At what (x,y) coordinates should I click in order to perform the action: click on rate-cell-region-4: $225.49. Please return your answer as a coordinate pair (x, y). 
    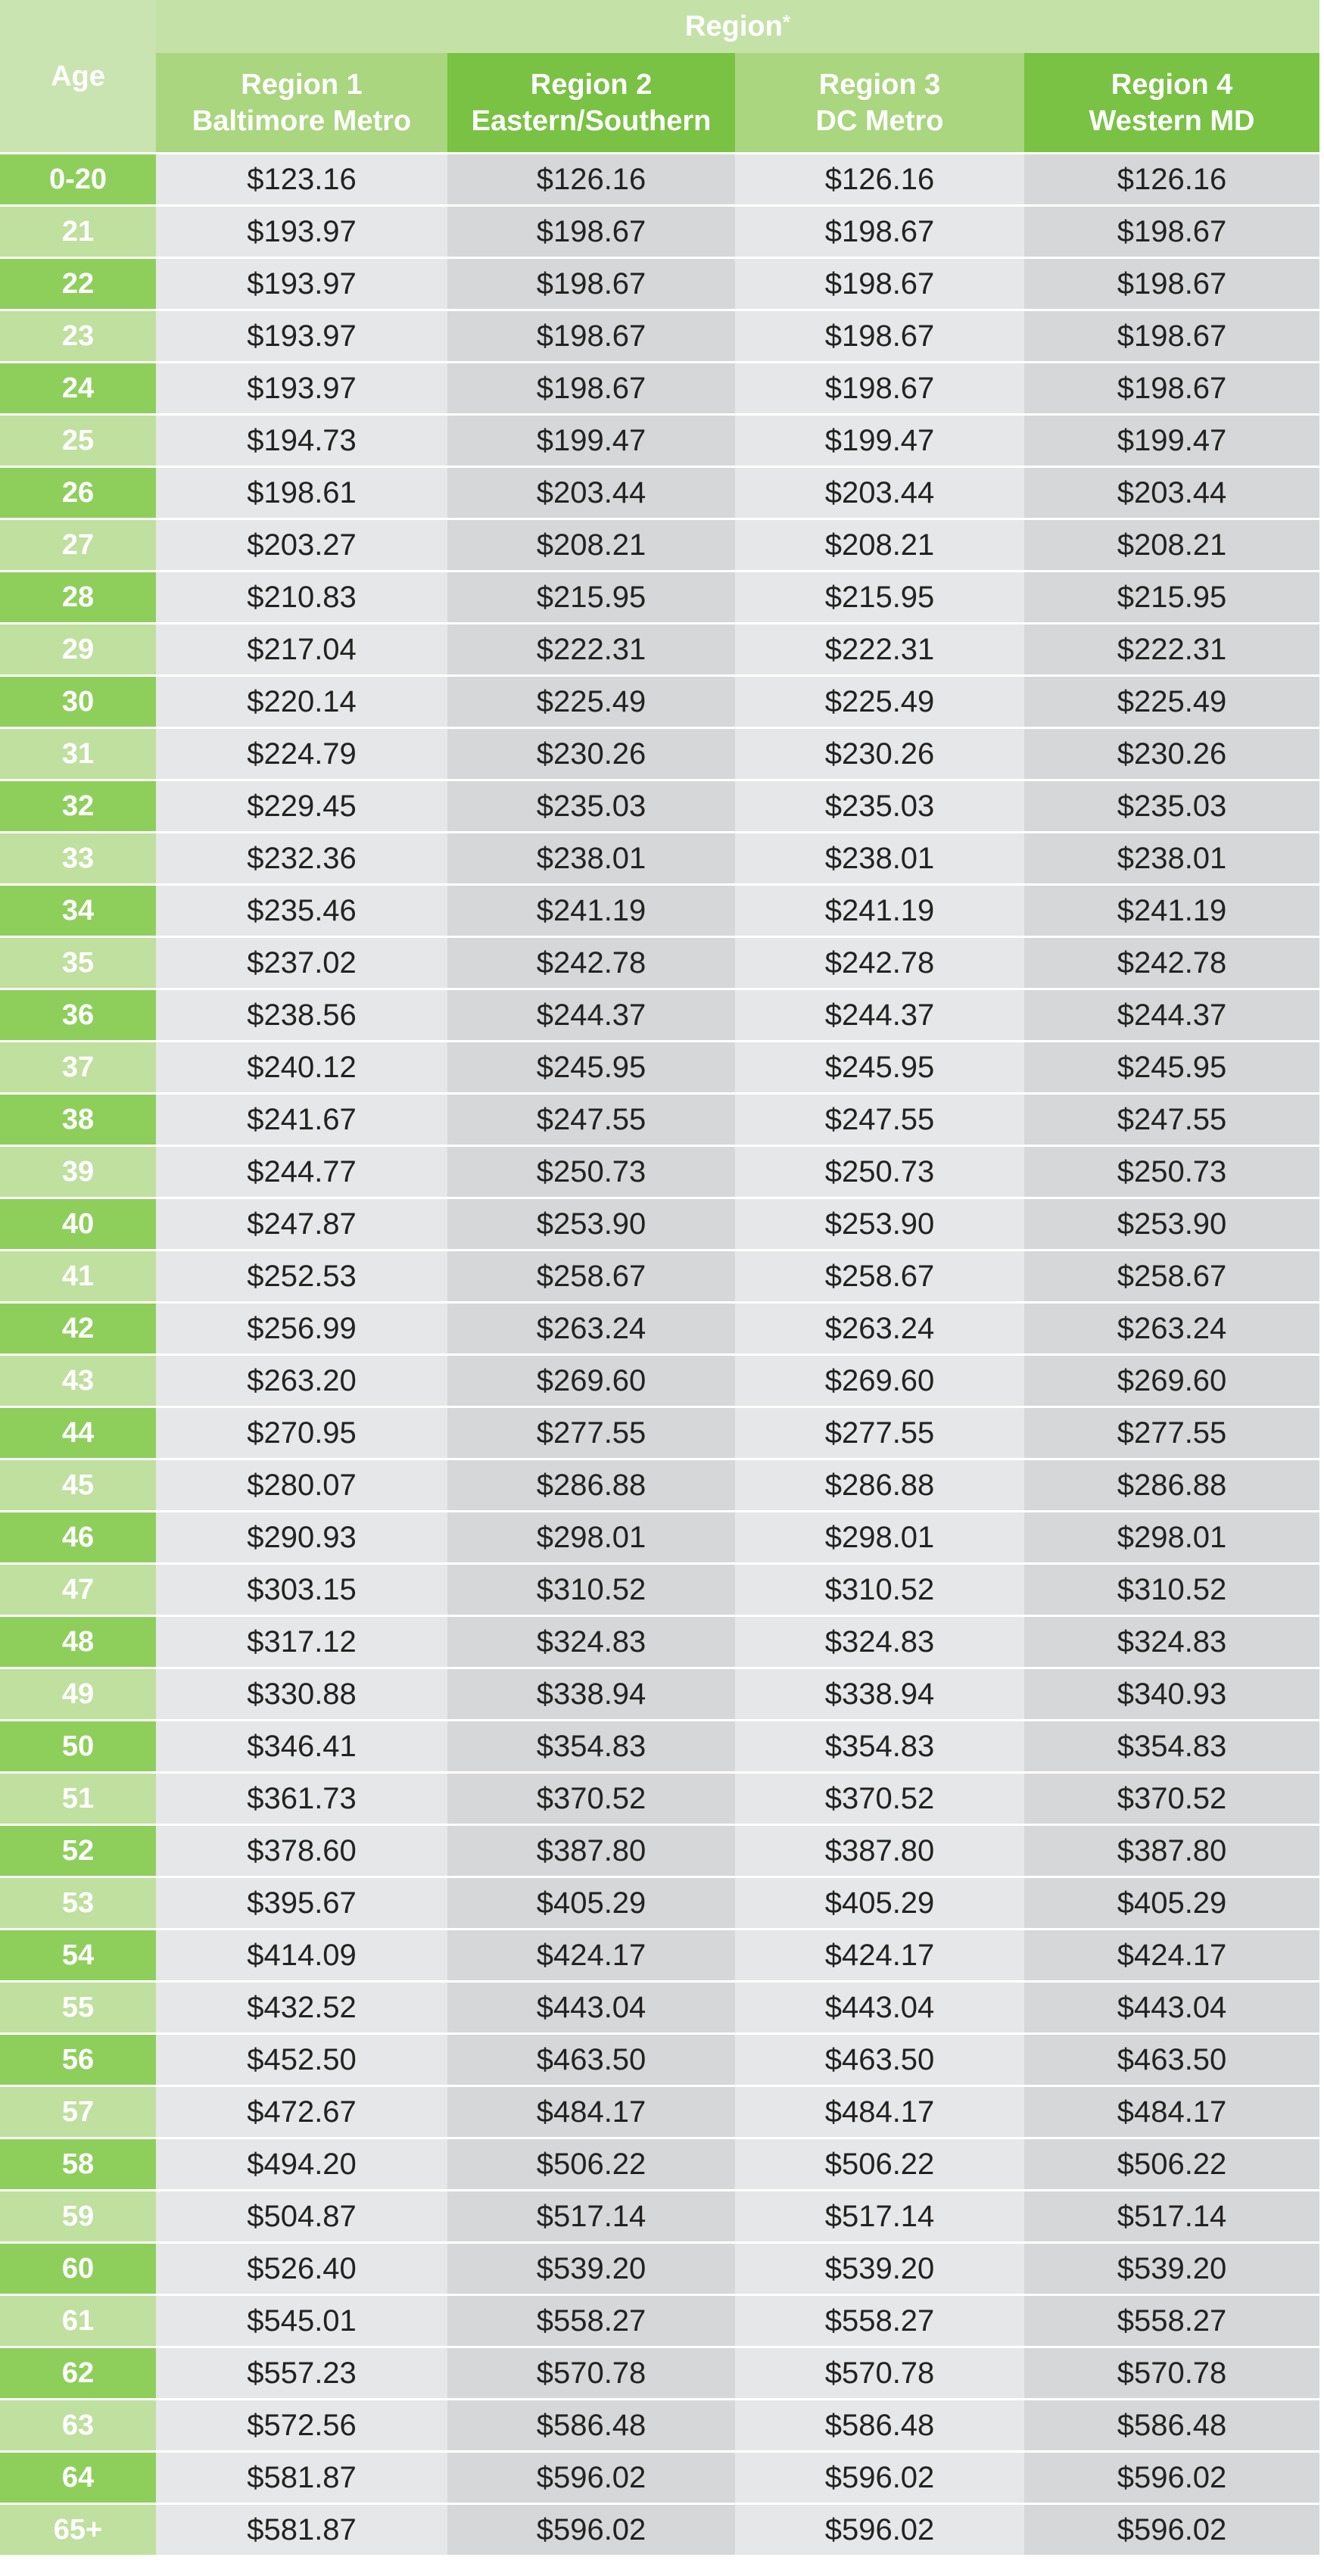
    Looking at the image, I should click on (1171, 703).